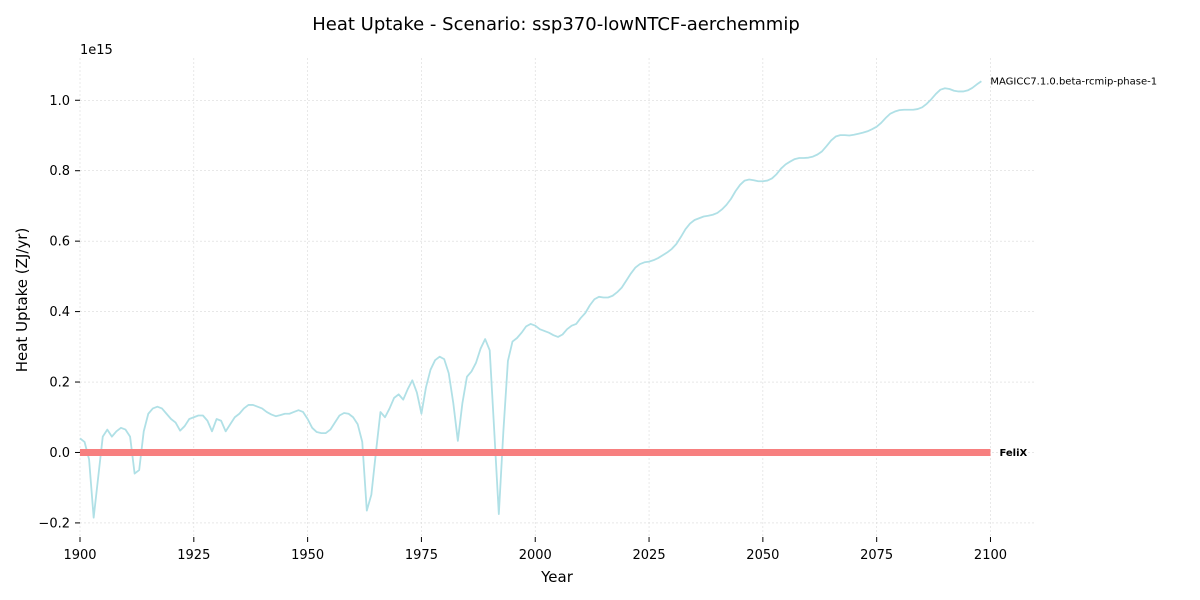  I want to click on series-label-felix: FeliX, so click(1013, 453).